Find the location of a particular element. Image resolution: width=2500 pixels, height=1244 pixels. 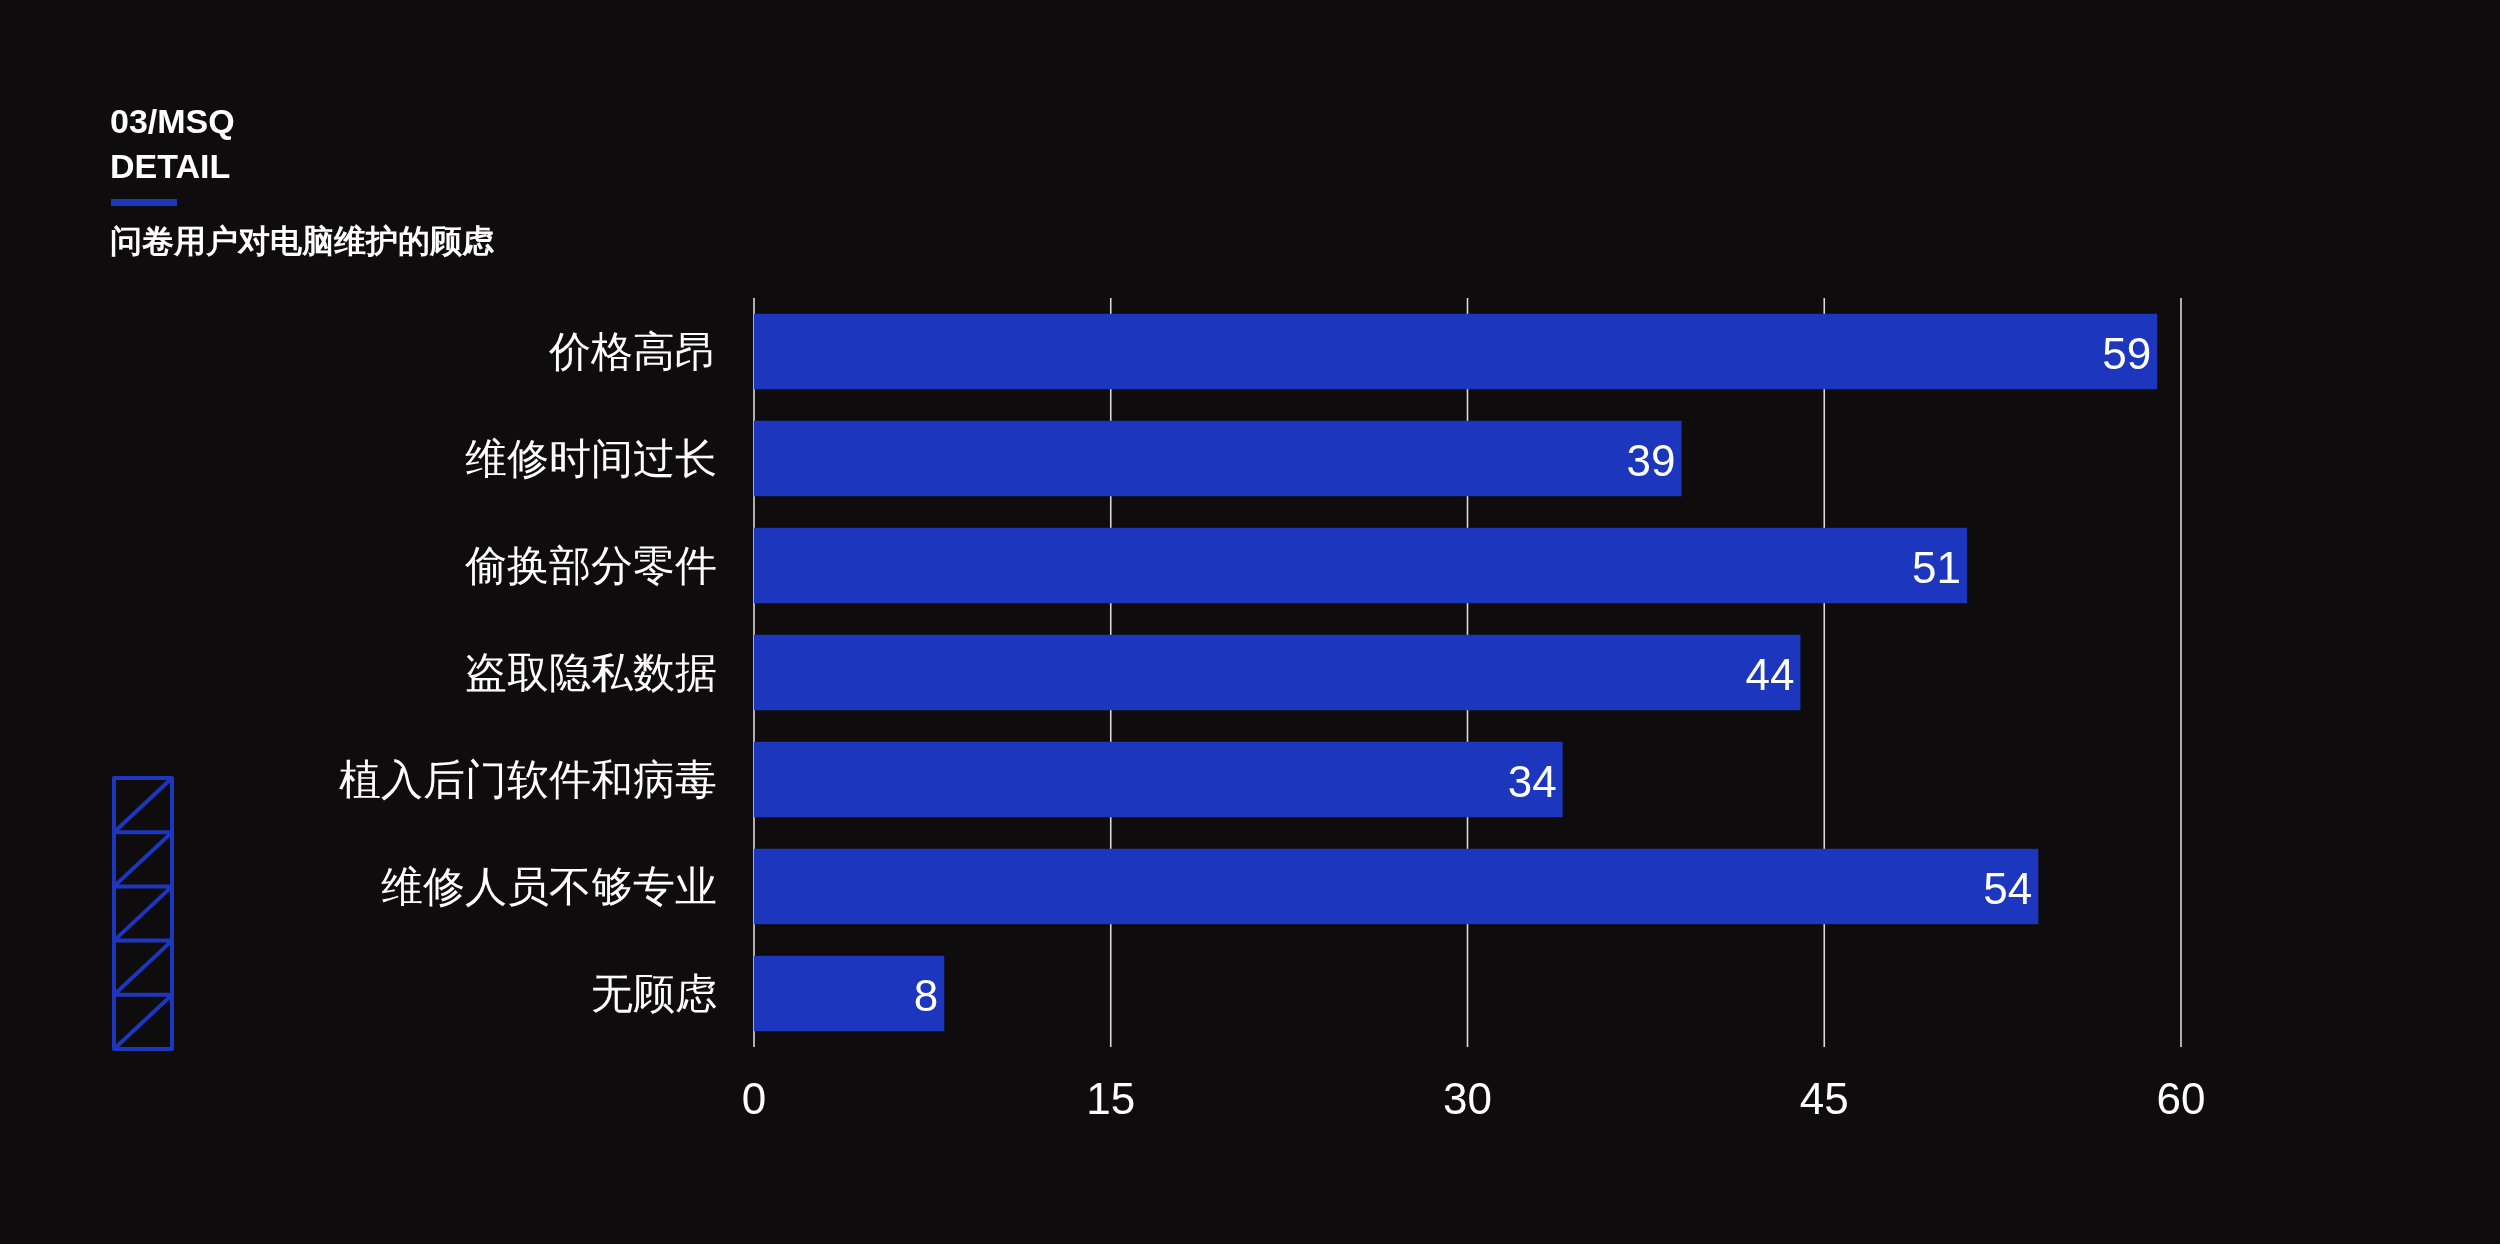

x-tick-label: 0 is located at coordinates (754, 1098).